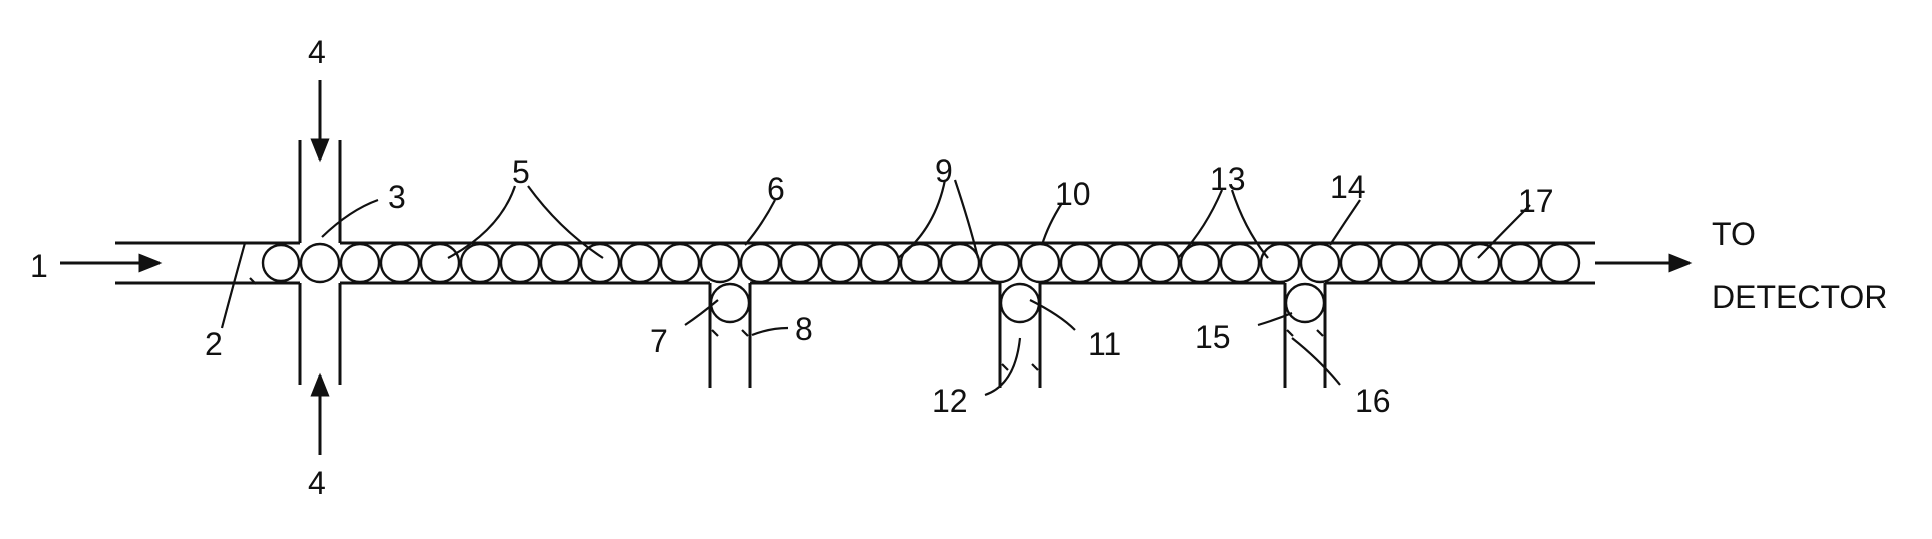  I want to click on label-detector: DETECTOR, so click(1799, 297).